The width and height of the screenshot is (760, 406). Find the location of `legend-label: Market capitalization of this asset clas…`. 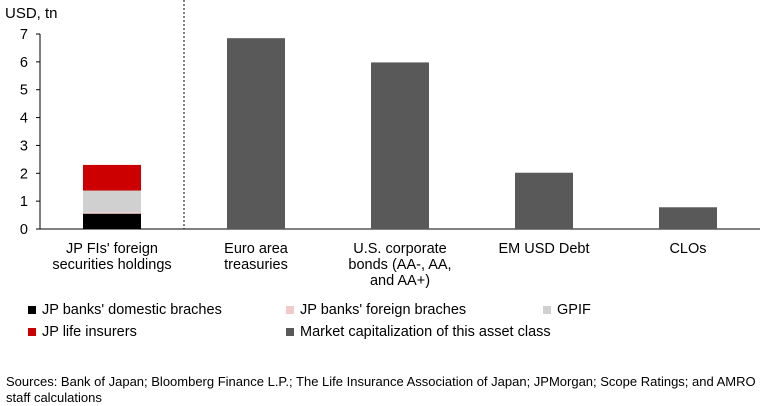

legend-label: Market capitalization of this asset clas… is located at coordinates (425, 332).